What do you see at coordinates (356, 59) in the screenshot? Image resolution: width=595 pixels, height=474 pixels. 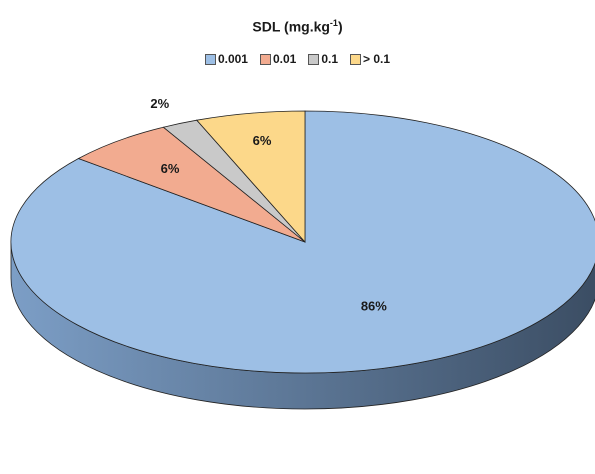 I see `legend-swatch-gt01` at bounding box center [356, 59].